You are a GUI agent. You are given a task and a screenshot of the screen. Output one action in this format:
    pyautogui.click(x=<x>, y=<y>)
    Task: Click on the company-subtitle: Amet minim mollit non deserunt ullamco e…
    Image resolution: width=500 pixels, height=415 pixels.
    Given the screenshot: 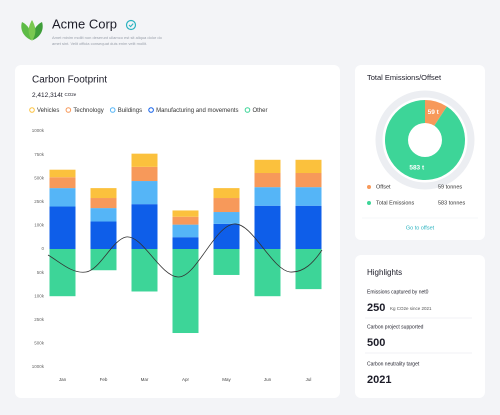 What is the action you would take?
    pyautogui.click(x=107, y=37)
    